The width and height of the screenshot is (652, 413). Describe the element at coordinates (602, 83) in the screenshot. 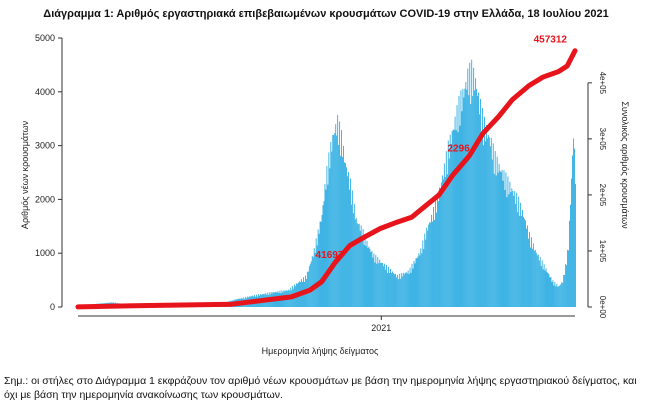

I see `right-tick-label: 4e+05` at that location.